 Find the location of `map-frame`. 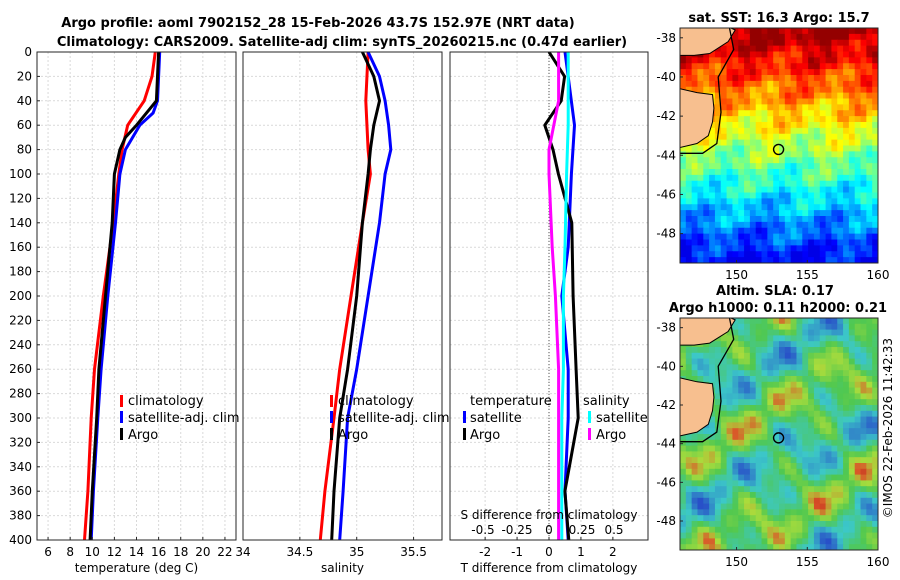

map-frame is located at coordinates (779, 434).